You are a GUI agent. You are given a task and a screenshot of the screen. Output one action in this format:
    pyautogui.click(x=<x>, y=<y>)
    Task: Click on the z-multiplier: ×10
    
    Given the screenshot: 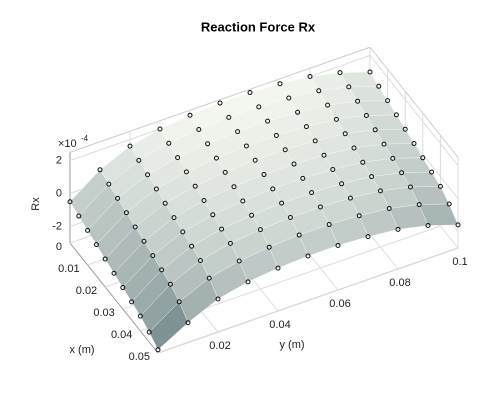 What is the action you would take?
    pyautogui.click(x=67, y=144)
    